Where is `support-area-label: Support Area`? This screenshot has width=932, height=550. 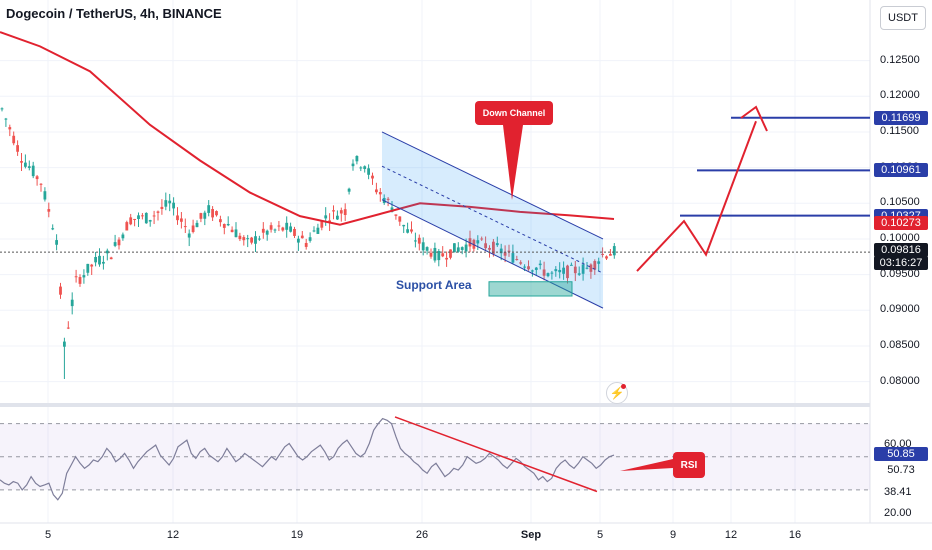 support-area-label: Support Area is located at coordinates (434, 285).